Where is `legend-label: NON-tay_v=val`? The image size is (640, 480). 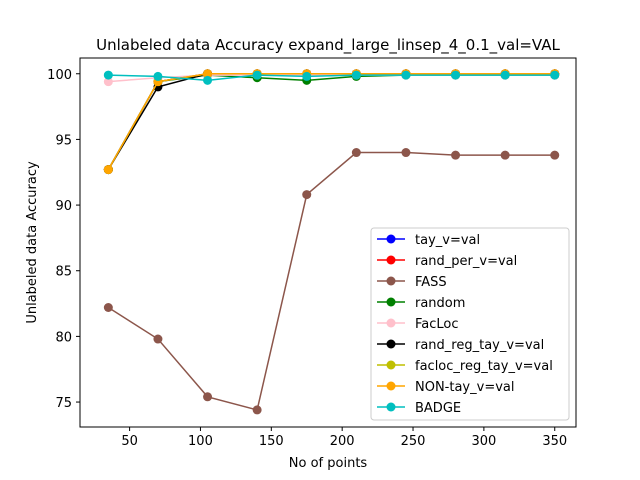
legend-label: NON-tay_v=val is located at coordinates (465, 387).